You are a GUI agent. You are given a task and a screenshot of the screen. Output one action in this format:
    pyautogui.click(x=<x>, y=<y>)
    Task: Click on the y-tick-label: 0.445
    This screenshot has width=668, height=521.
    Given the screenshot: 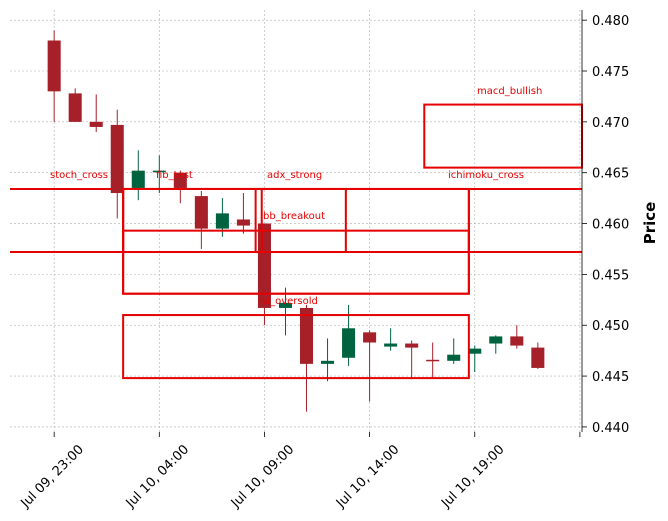 What is the action you would take?
    pyautogui.click(x=610, y=377)
    